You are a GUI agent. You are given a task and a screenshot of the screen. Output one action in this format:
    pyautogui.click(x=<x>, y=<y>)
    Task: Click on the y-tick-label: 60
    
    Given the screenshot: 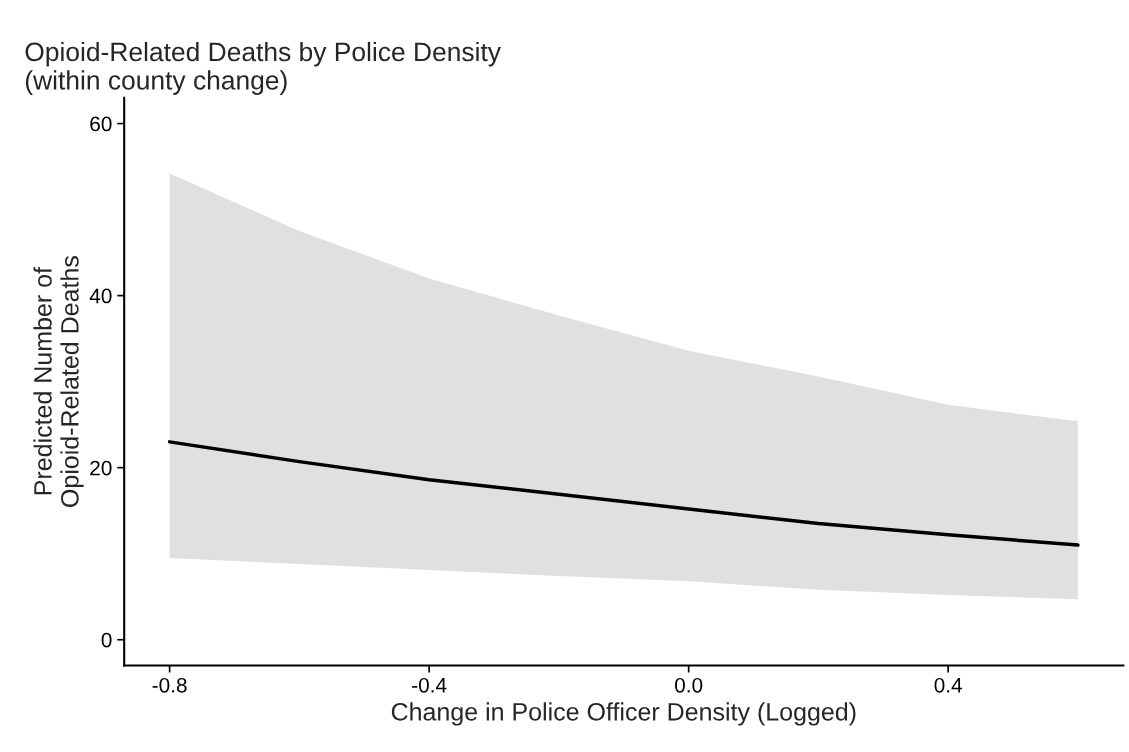 What is the action you would take?
    pyautogui.click(x=101, y=124)
    